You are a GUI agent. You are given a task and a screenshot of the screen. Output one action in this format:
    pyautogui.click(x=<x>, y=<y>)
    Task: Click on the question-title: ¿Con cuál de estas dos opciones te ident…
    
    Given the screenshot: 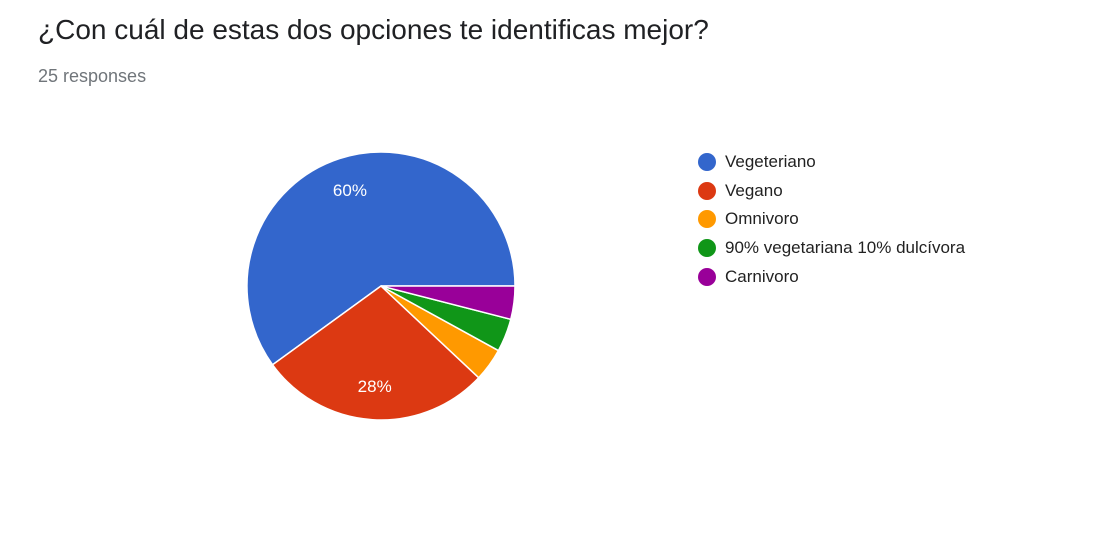 What is the action you would take?
    pyautogui.click(x=373, y=29)
    